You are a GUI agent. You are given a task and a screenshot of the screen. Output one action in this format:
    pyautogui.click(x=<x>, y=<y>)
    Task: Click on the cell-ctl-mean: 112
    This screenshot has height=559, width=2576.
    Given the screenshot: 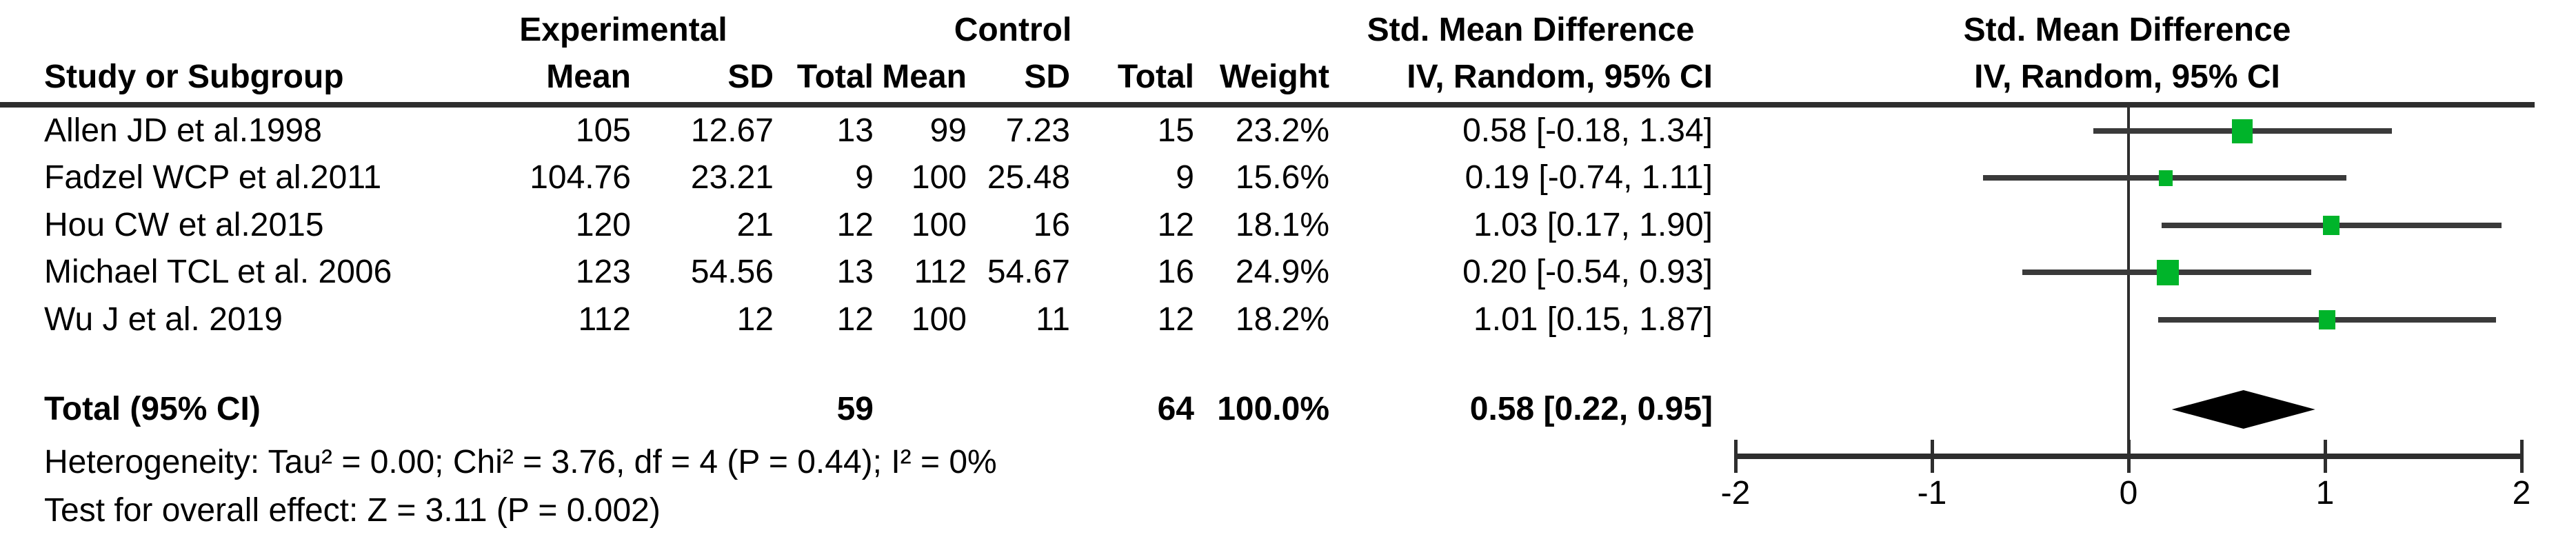 What is the action you would take?
    pyautogui.click(x=940, y=272)
    